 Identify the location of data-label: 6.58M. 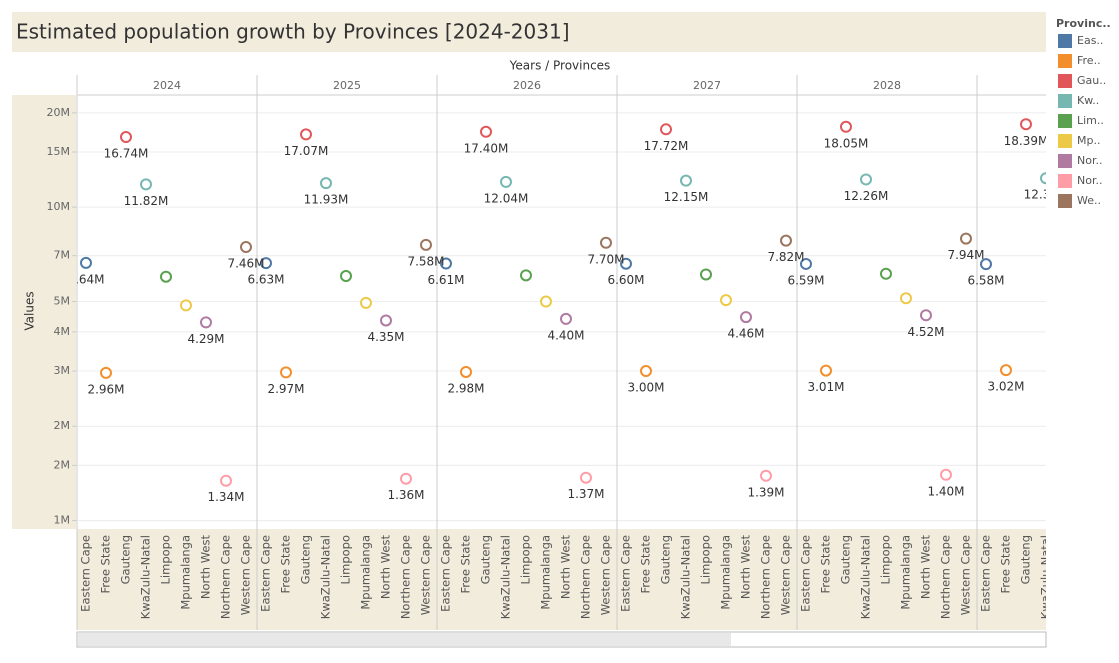
(985, 281).